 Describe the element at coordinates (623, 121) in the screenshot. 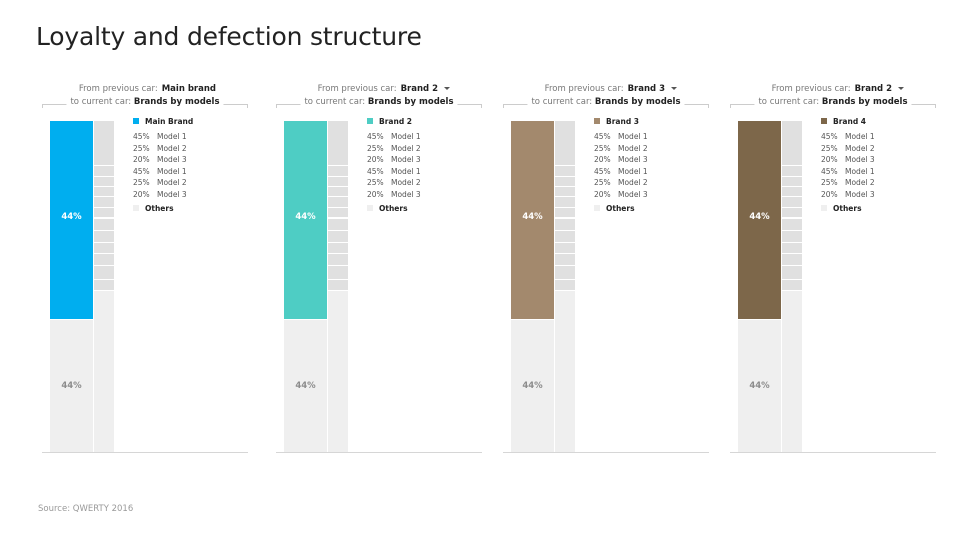

I see `legend-brand-label: Brand 3` at that location.